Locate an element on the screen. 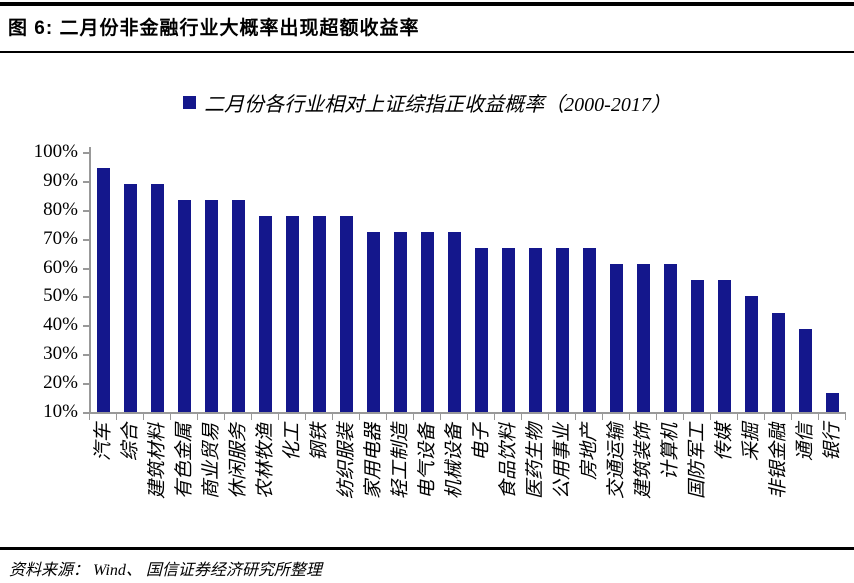  bar-建筑装饰 is located at coordinates (643, 338).